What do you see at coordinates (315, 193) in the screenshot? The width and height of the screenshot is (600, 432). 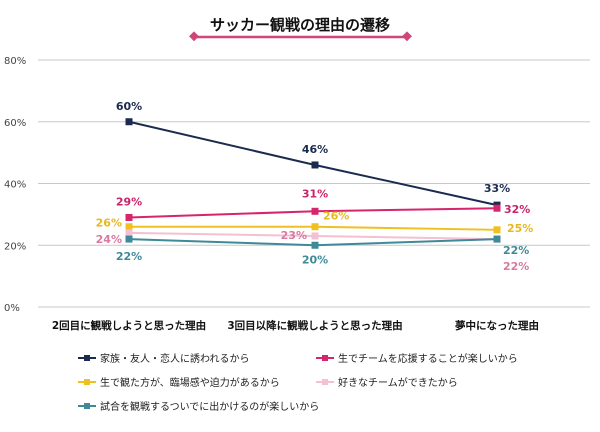 I see `data-label: 31%` at bounding box center [315, 193].